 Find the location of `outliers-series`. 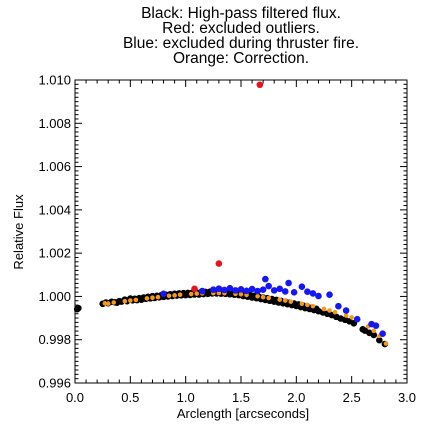

outliers-series is located at coordinates (227, 187).